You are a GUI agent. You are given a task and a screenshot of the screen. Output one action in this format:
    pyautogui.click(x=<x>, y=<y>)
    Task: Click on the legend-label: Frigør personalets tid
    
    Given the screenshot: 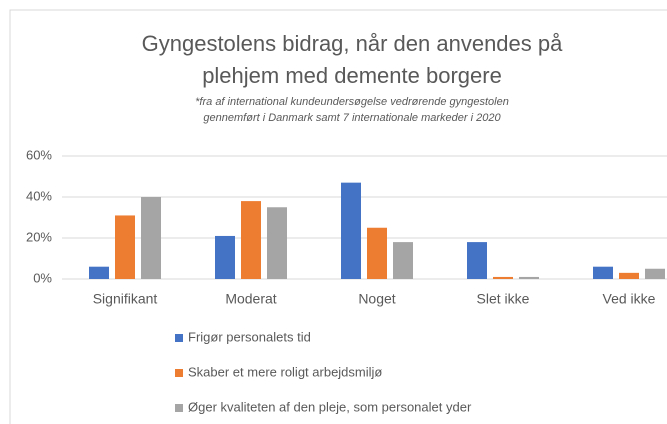 What is the action you would take?
    pyautogui.click(x=249, y=336)
    